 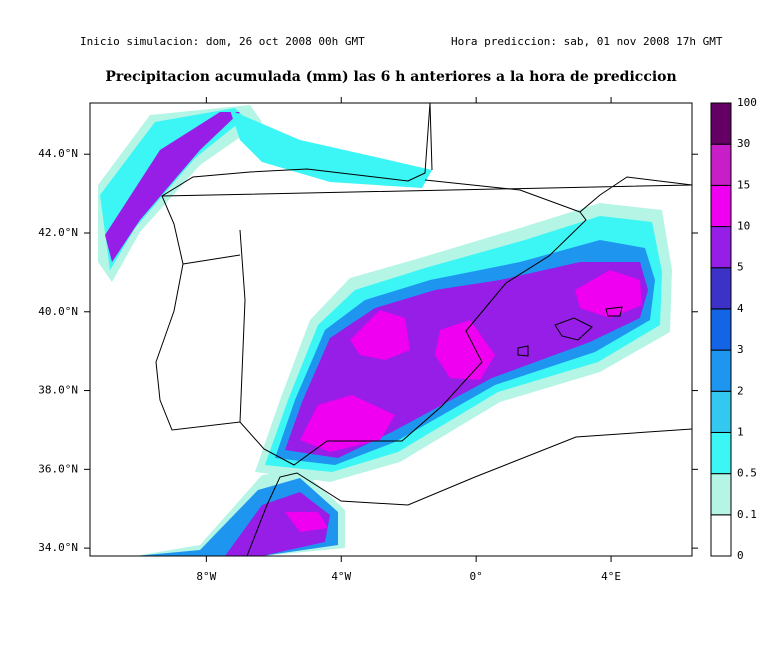 What do you see at coordinates (743, 143) in the screenshot?
I see `colorbar-label: 30` at bounding box center [743, 143].